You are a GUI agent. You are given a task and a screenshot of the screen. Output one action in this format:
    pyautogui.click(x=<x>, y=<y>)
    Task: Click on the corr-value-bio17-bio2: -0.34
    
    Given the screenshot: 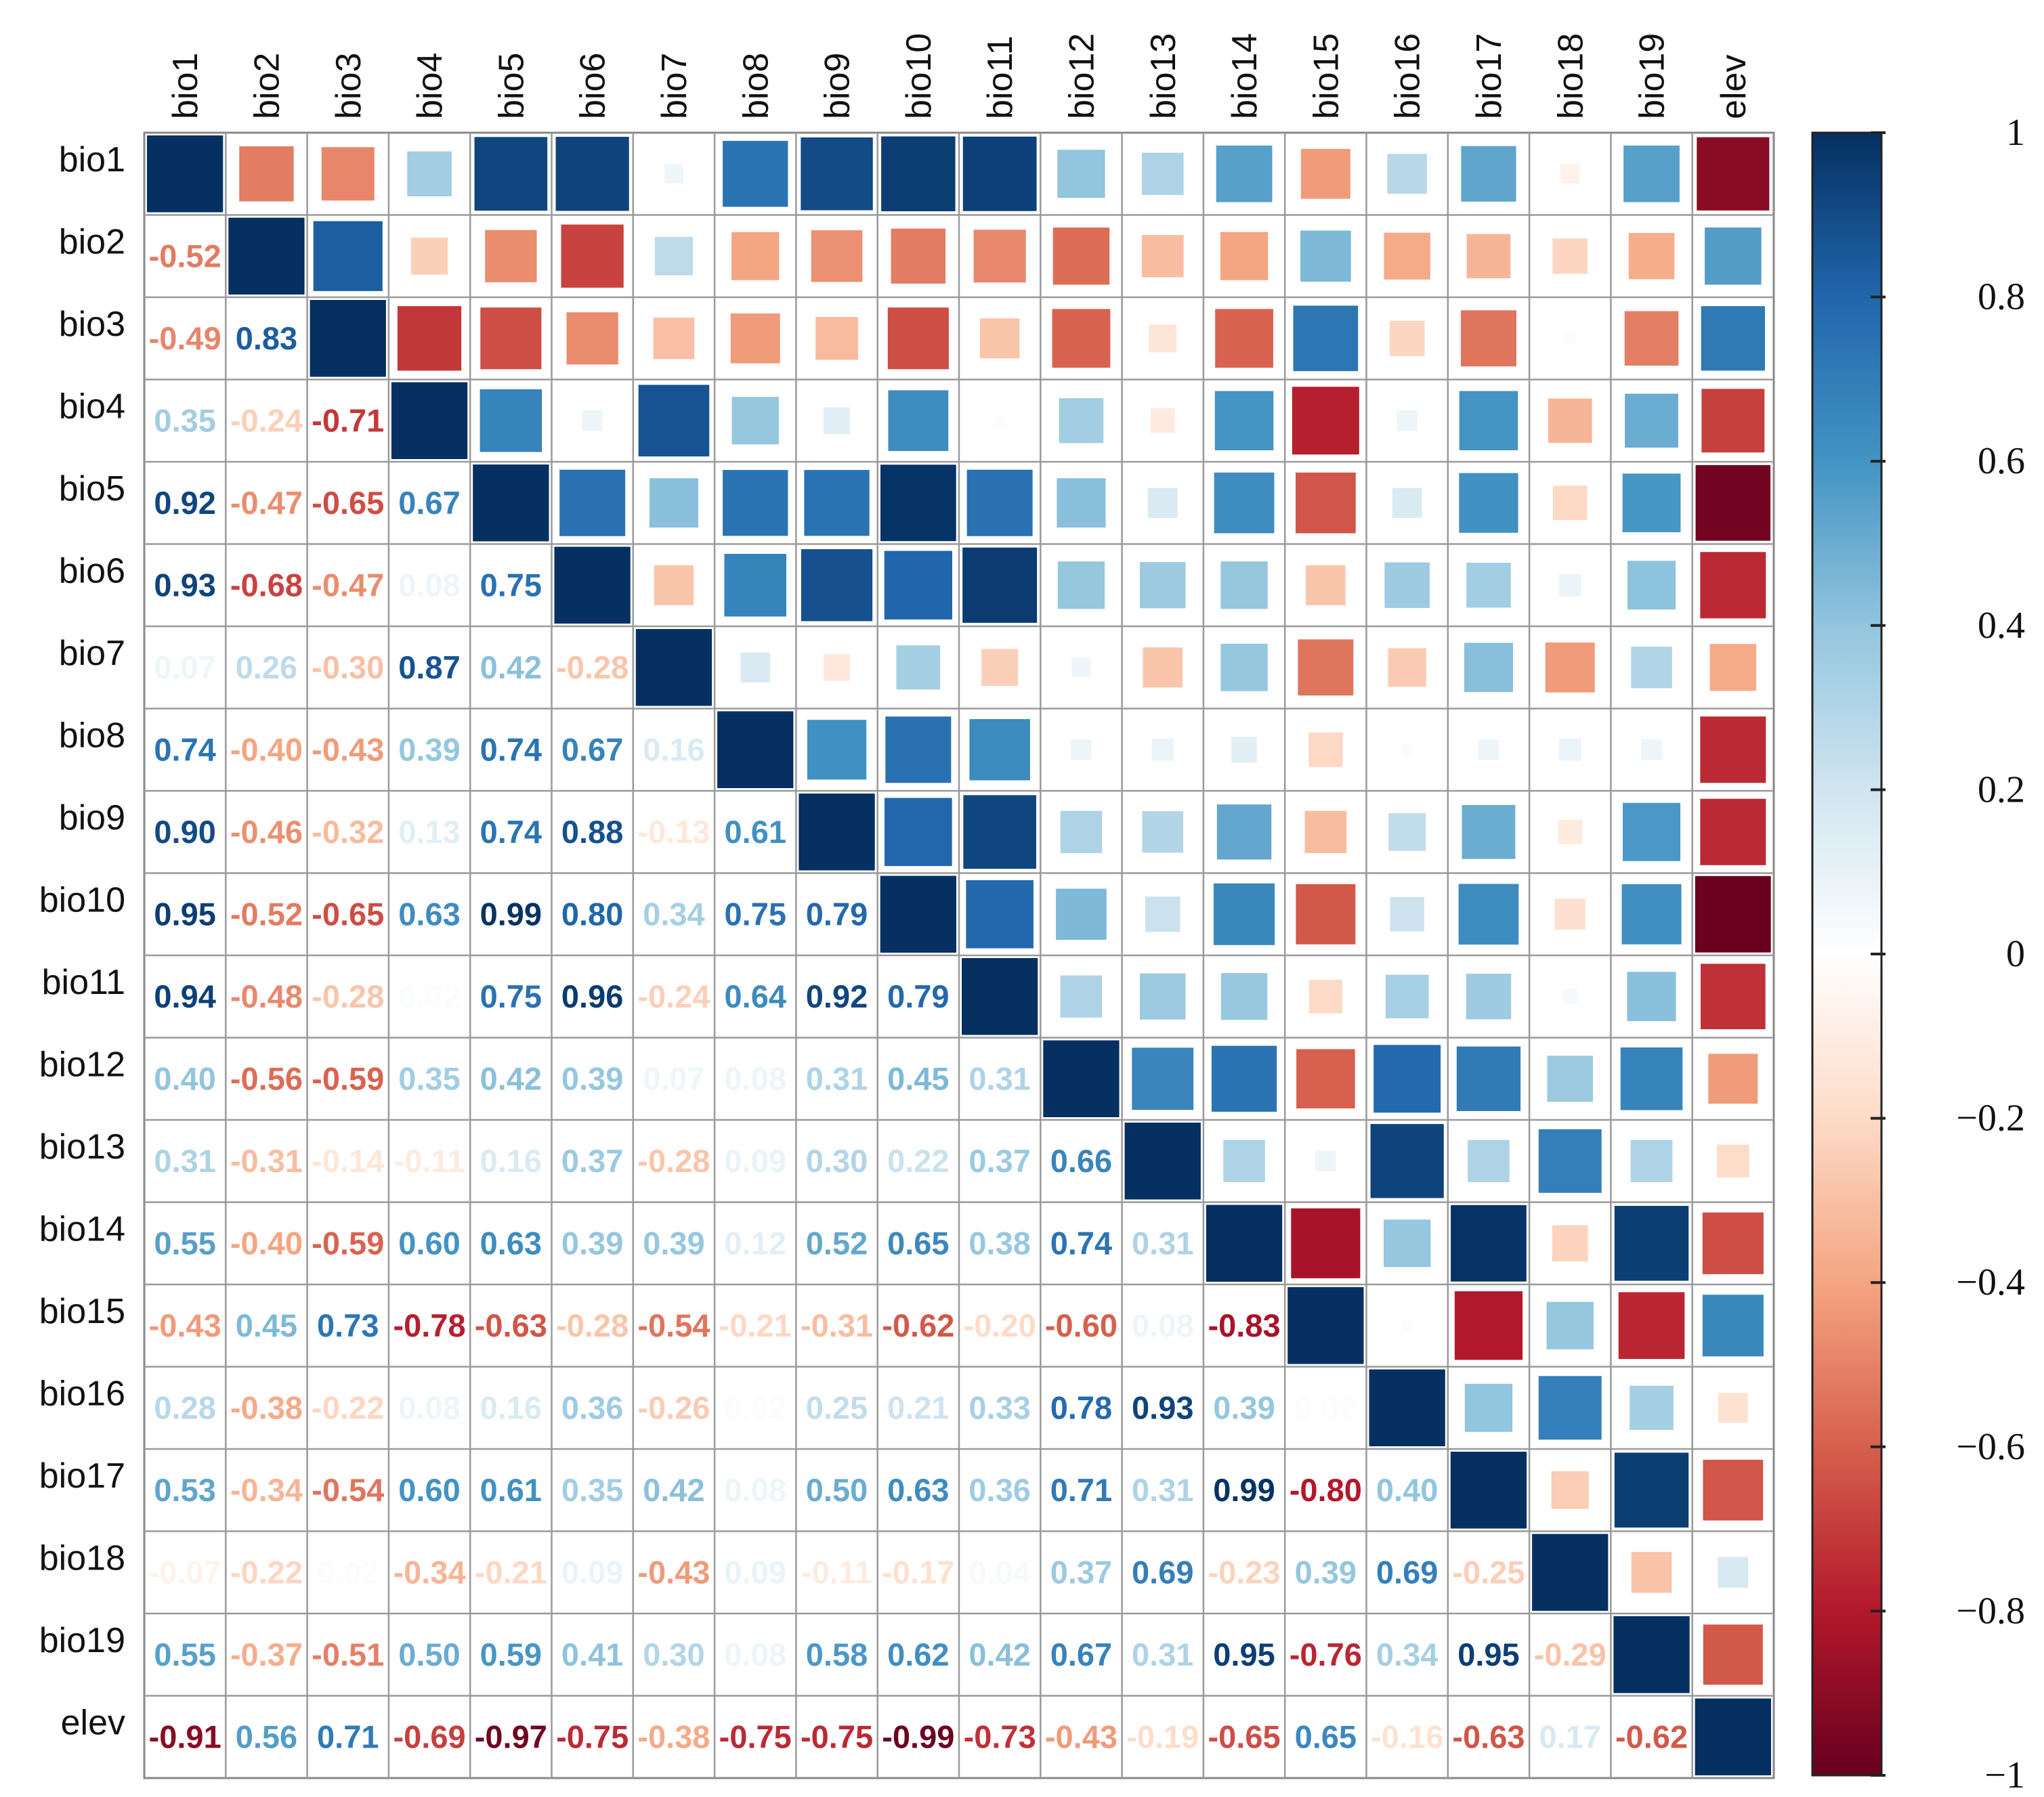 What is the action you would take?
    pyautogui.click(x=266, y=1490)
    